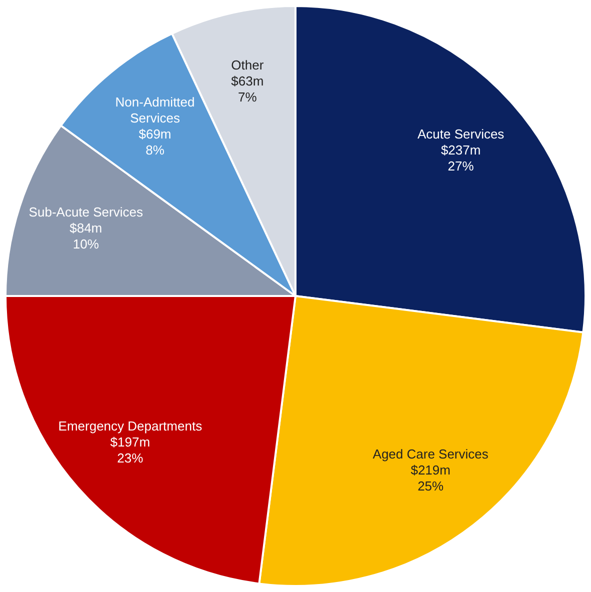 The width and height of the screenshot is (591, 592). I want to click on data-label: $237m 27%, so click(460, 158).